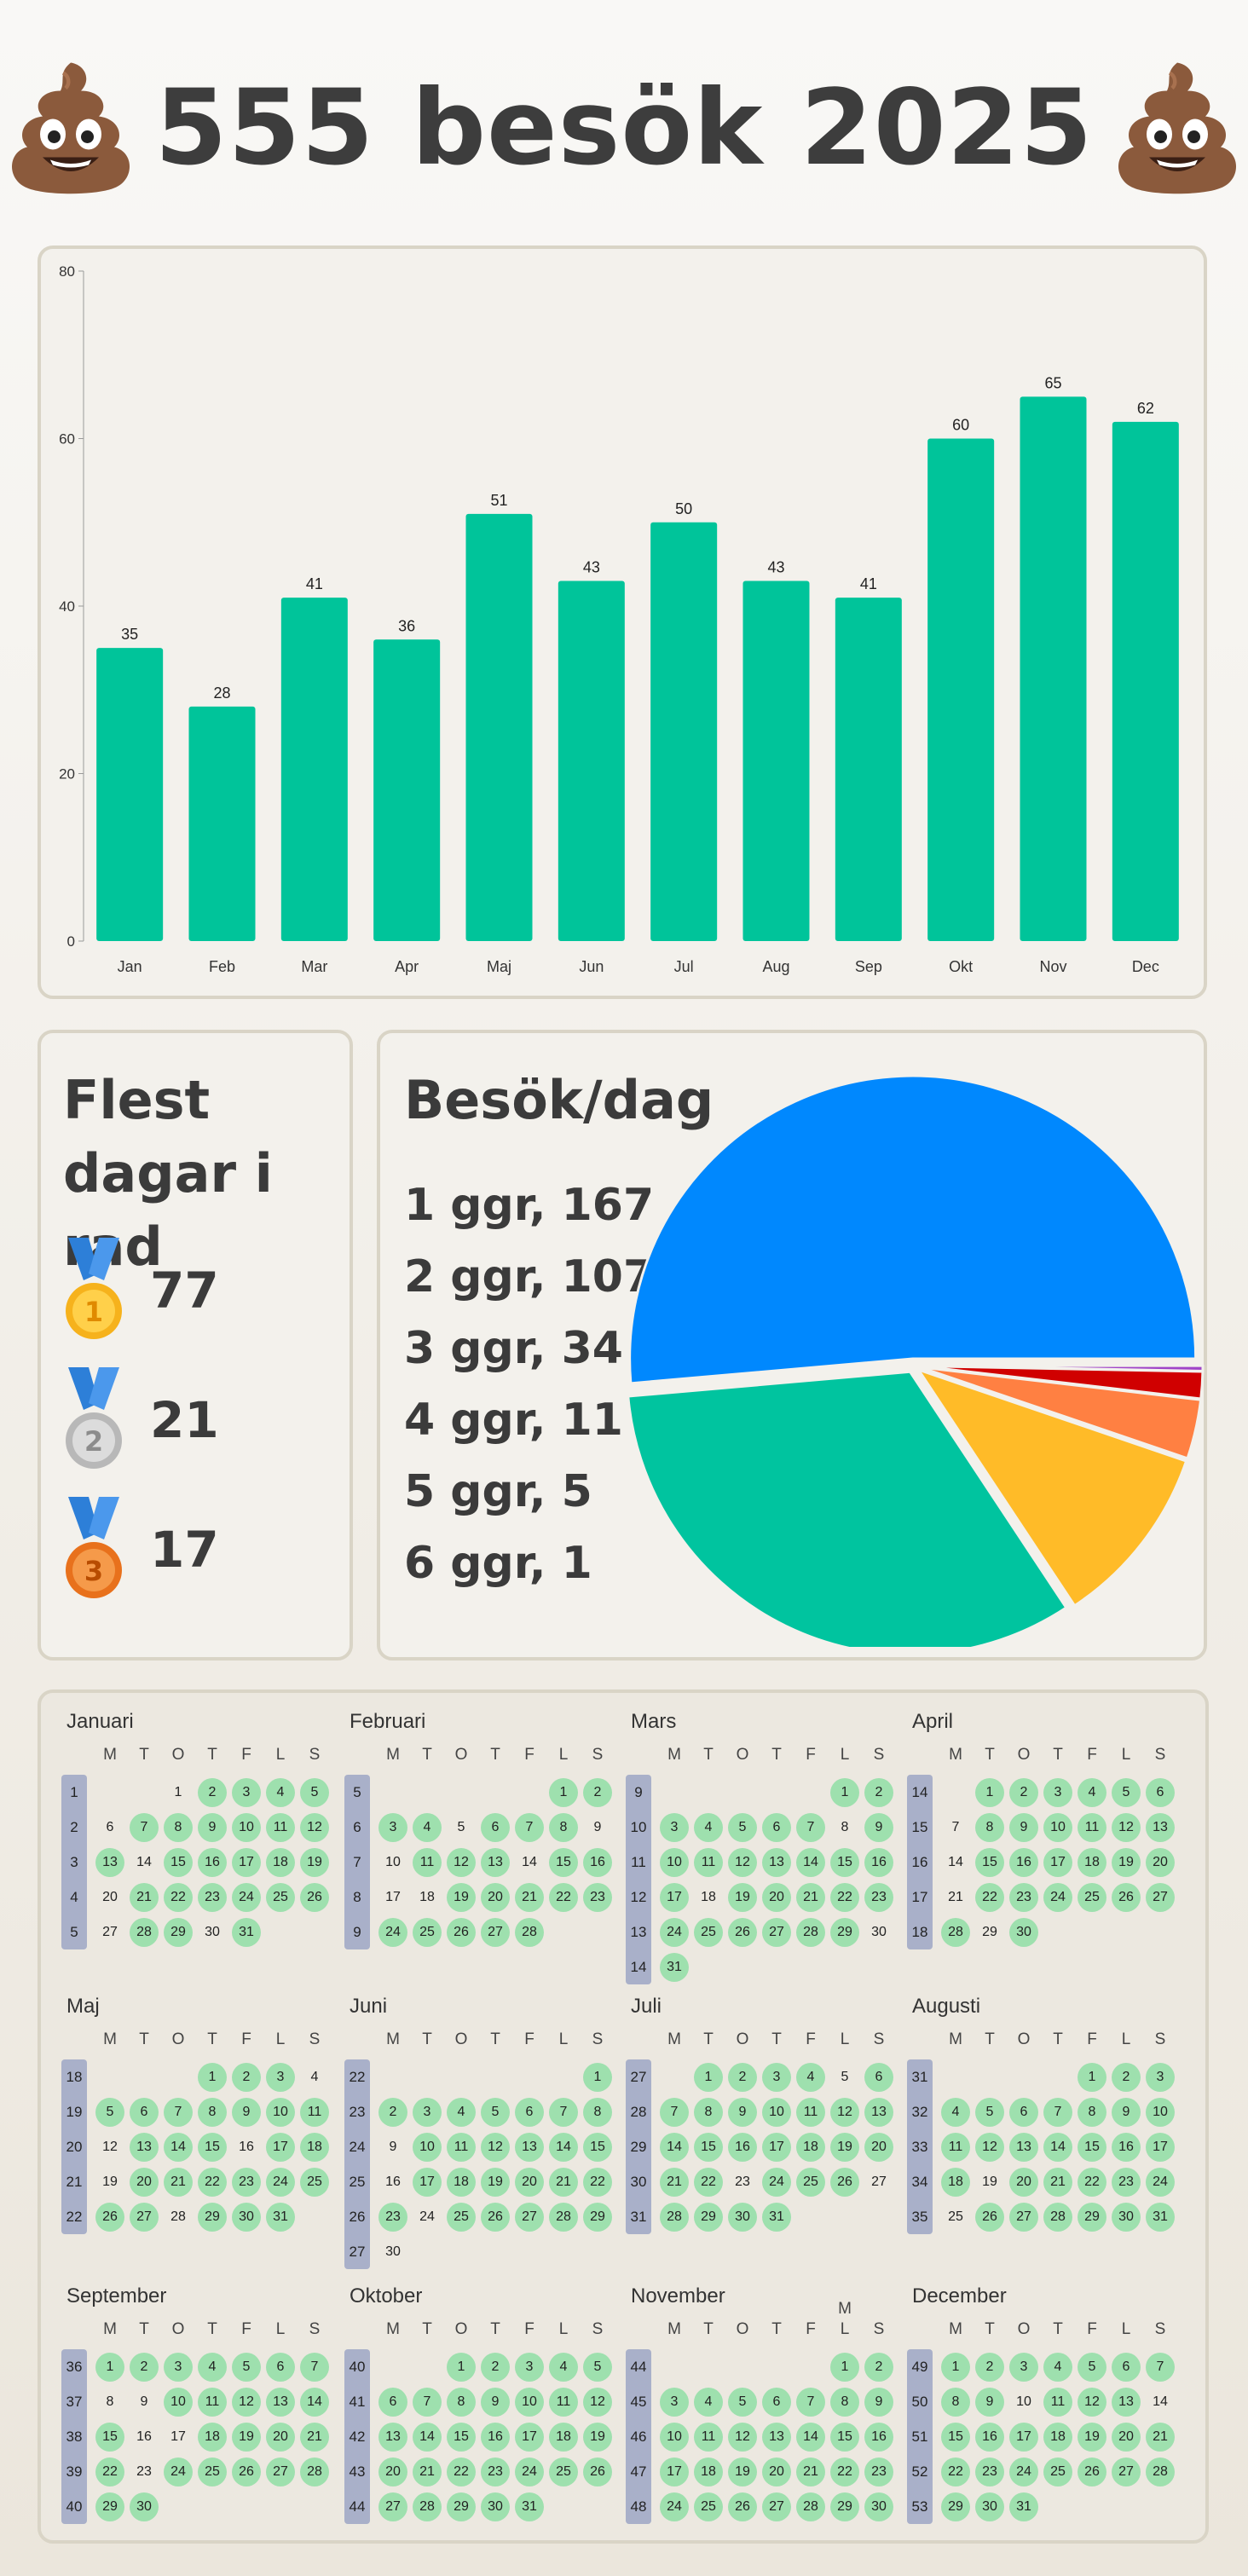  Describe the element at coordinates (1023, 2401) in the screenshot. I see `calendar-day: 10` at that location.